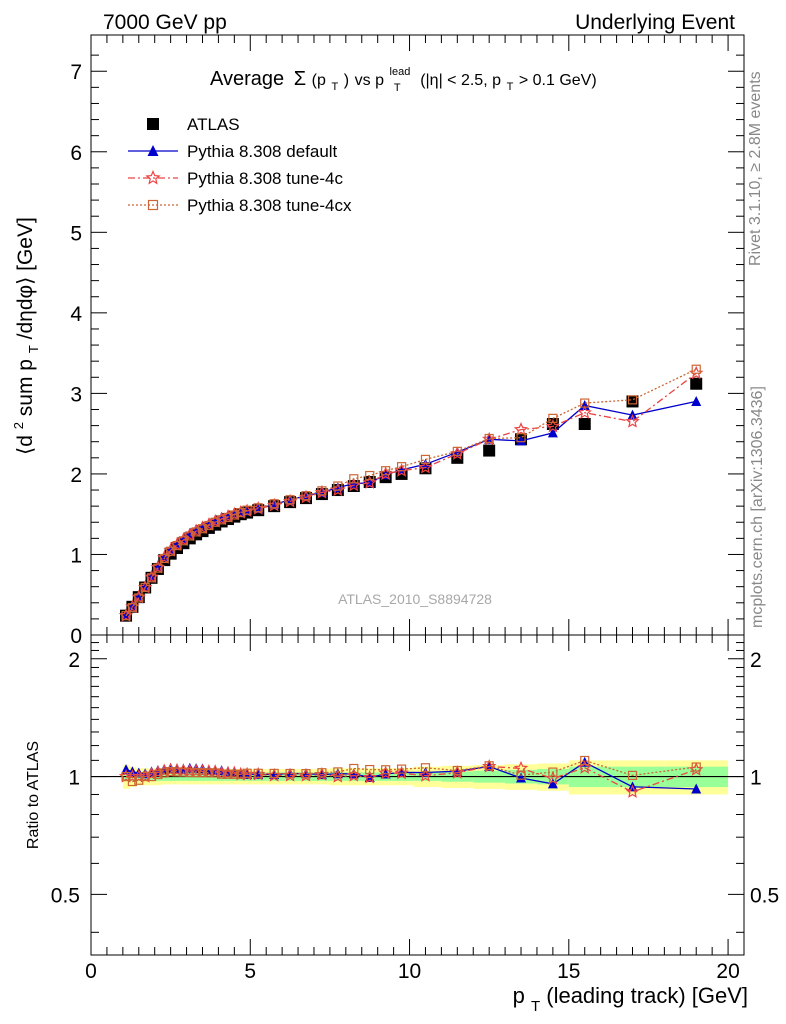 This screenshot has width=786, height=1024. Describe the element at coordinates (76, 354) in the screenshot. I see `main-y-tick-labels: 0 1 2 3 4 5 6 7` at that location.